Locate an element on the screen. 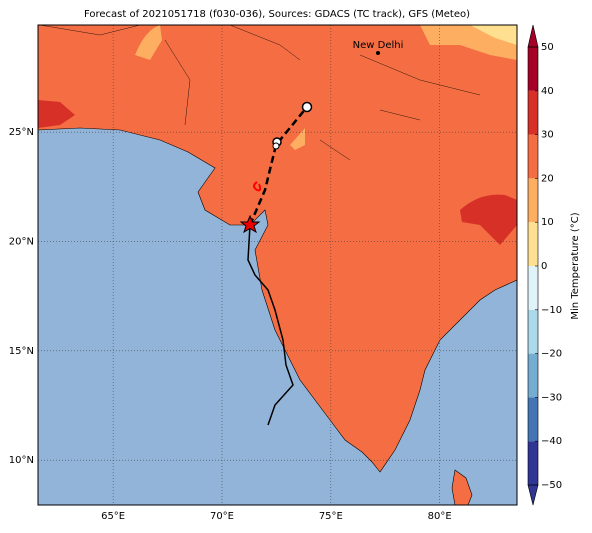 This screenshot has height=533, width=592. lon-tick-label: 70°E is located at coordinates (222, 516).